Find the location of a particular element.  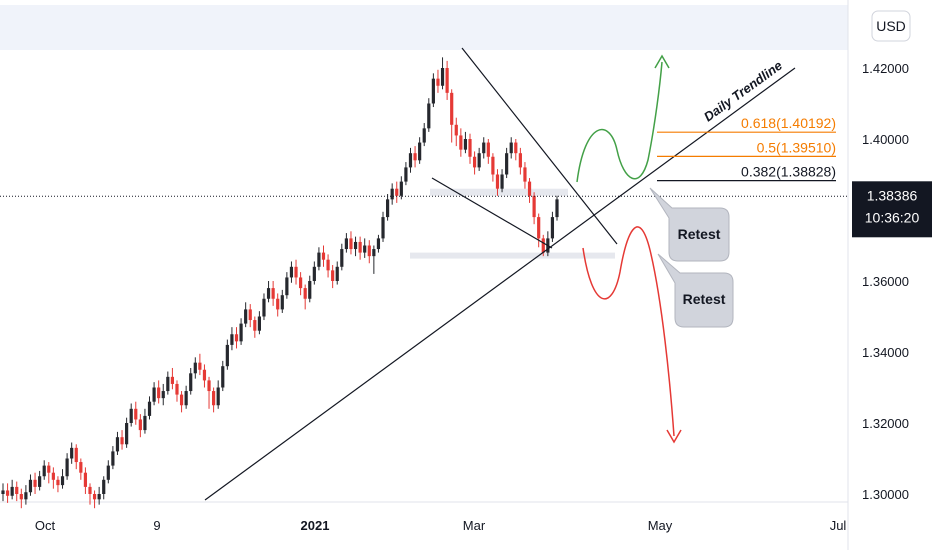

y-tick-label: 1.40000 is located at coordinates (885, 139).